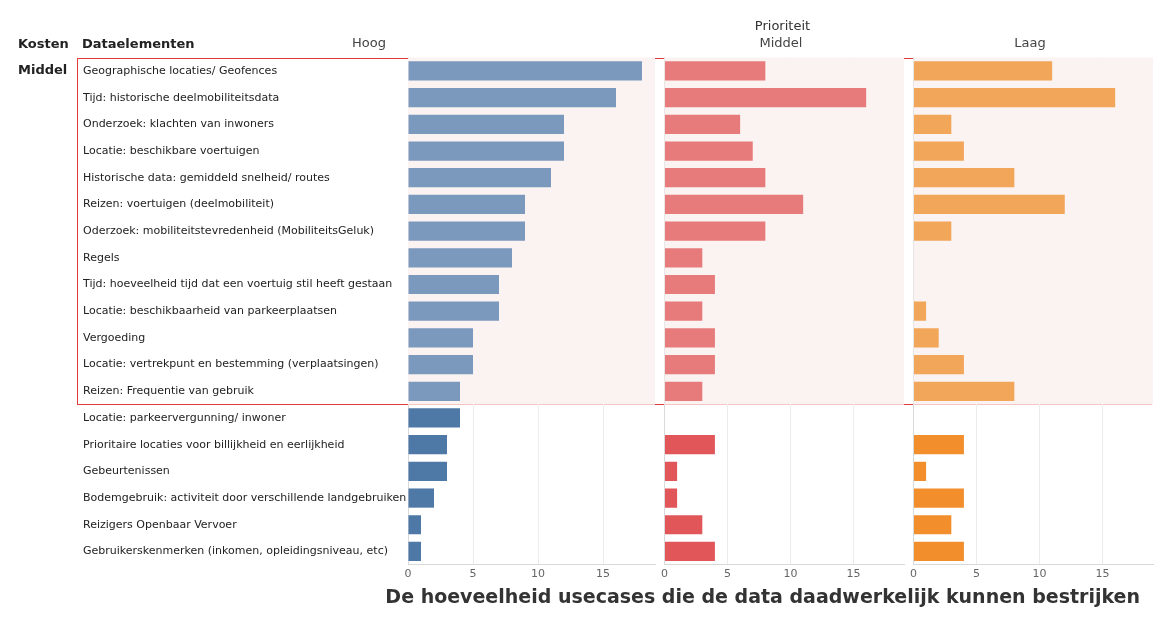 This screenshot has width=1165, height=618. Describe the element at coordinates (781, 43) in the screenshot. I see `chart-title: Middel` at that location.